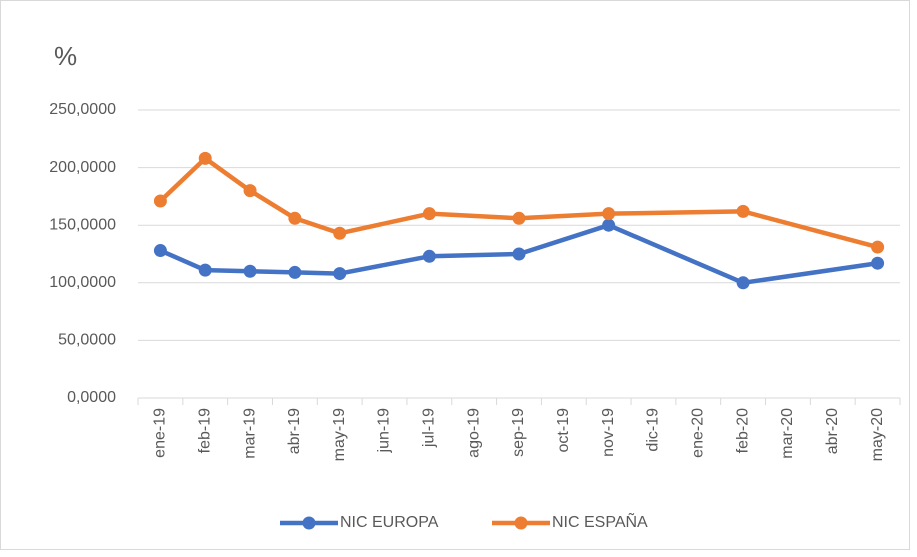 The height and width of the screenshot is (557, 917). I want to click on y-tick-label: 100,0000, so click(82, 282).